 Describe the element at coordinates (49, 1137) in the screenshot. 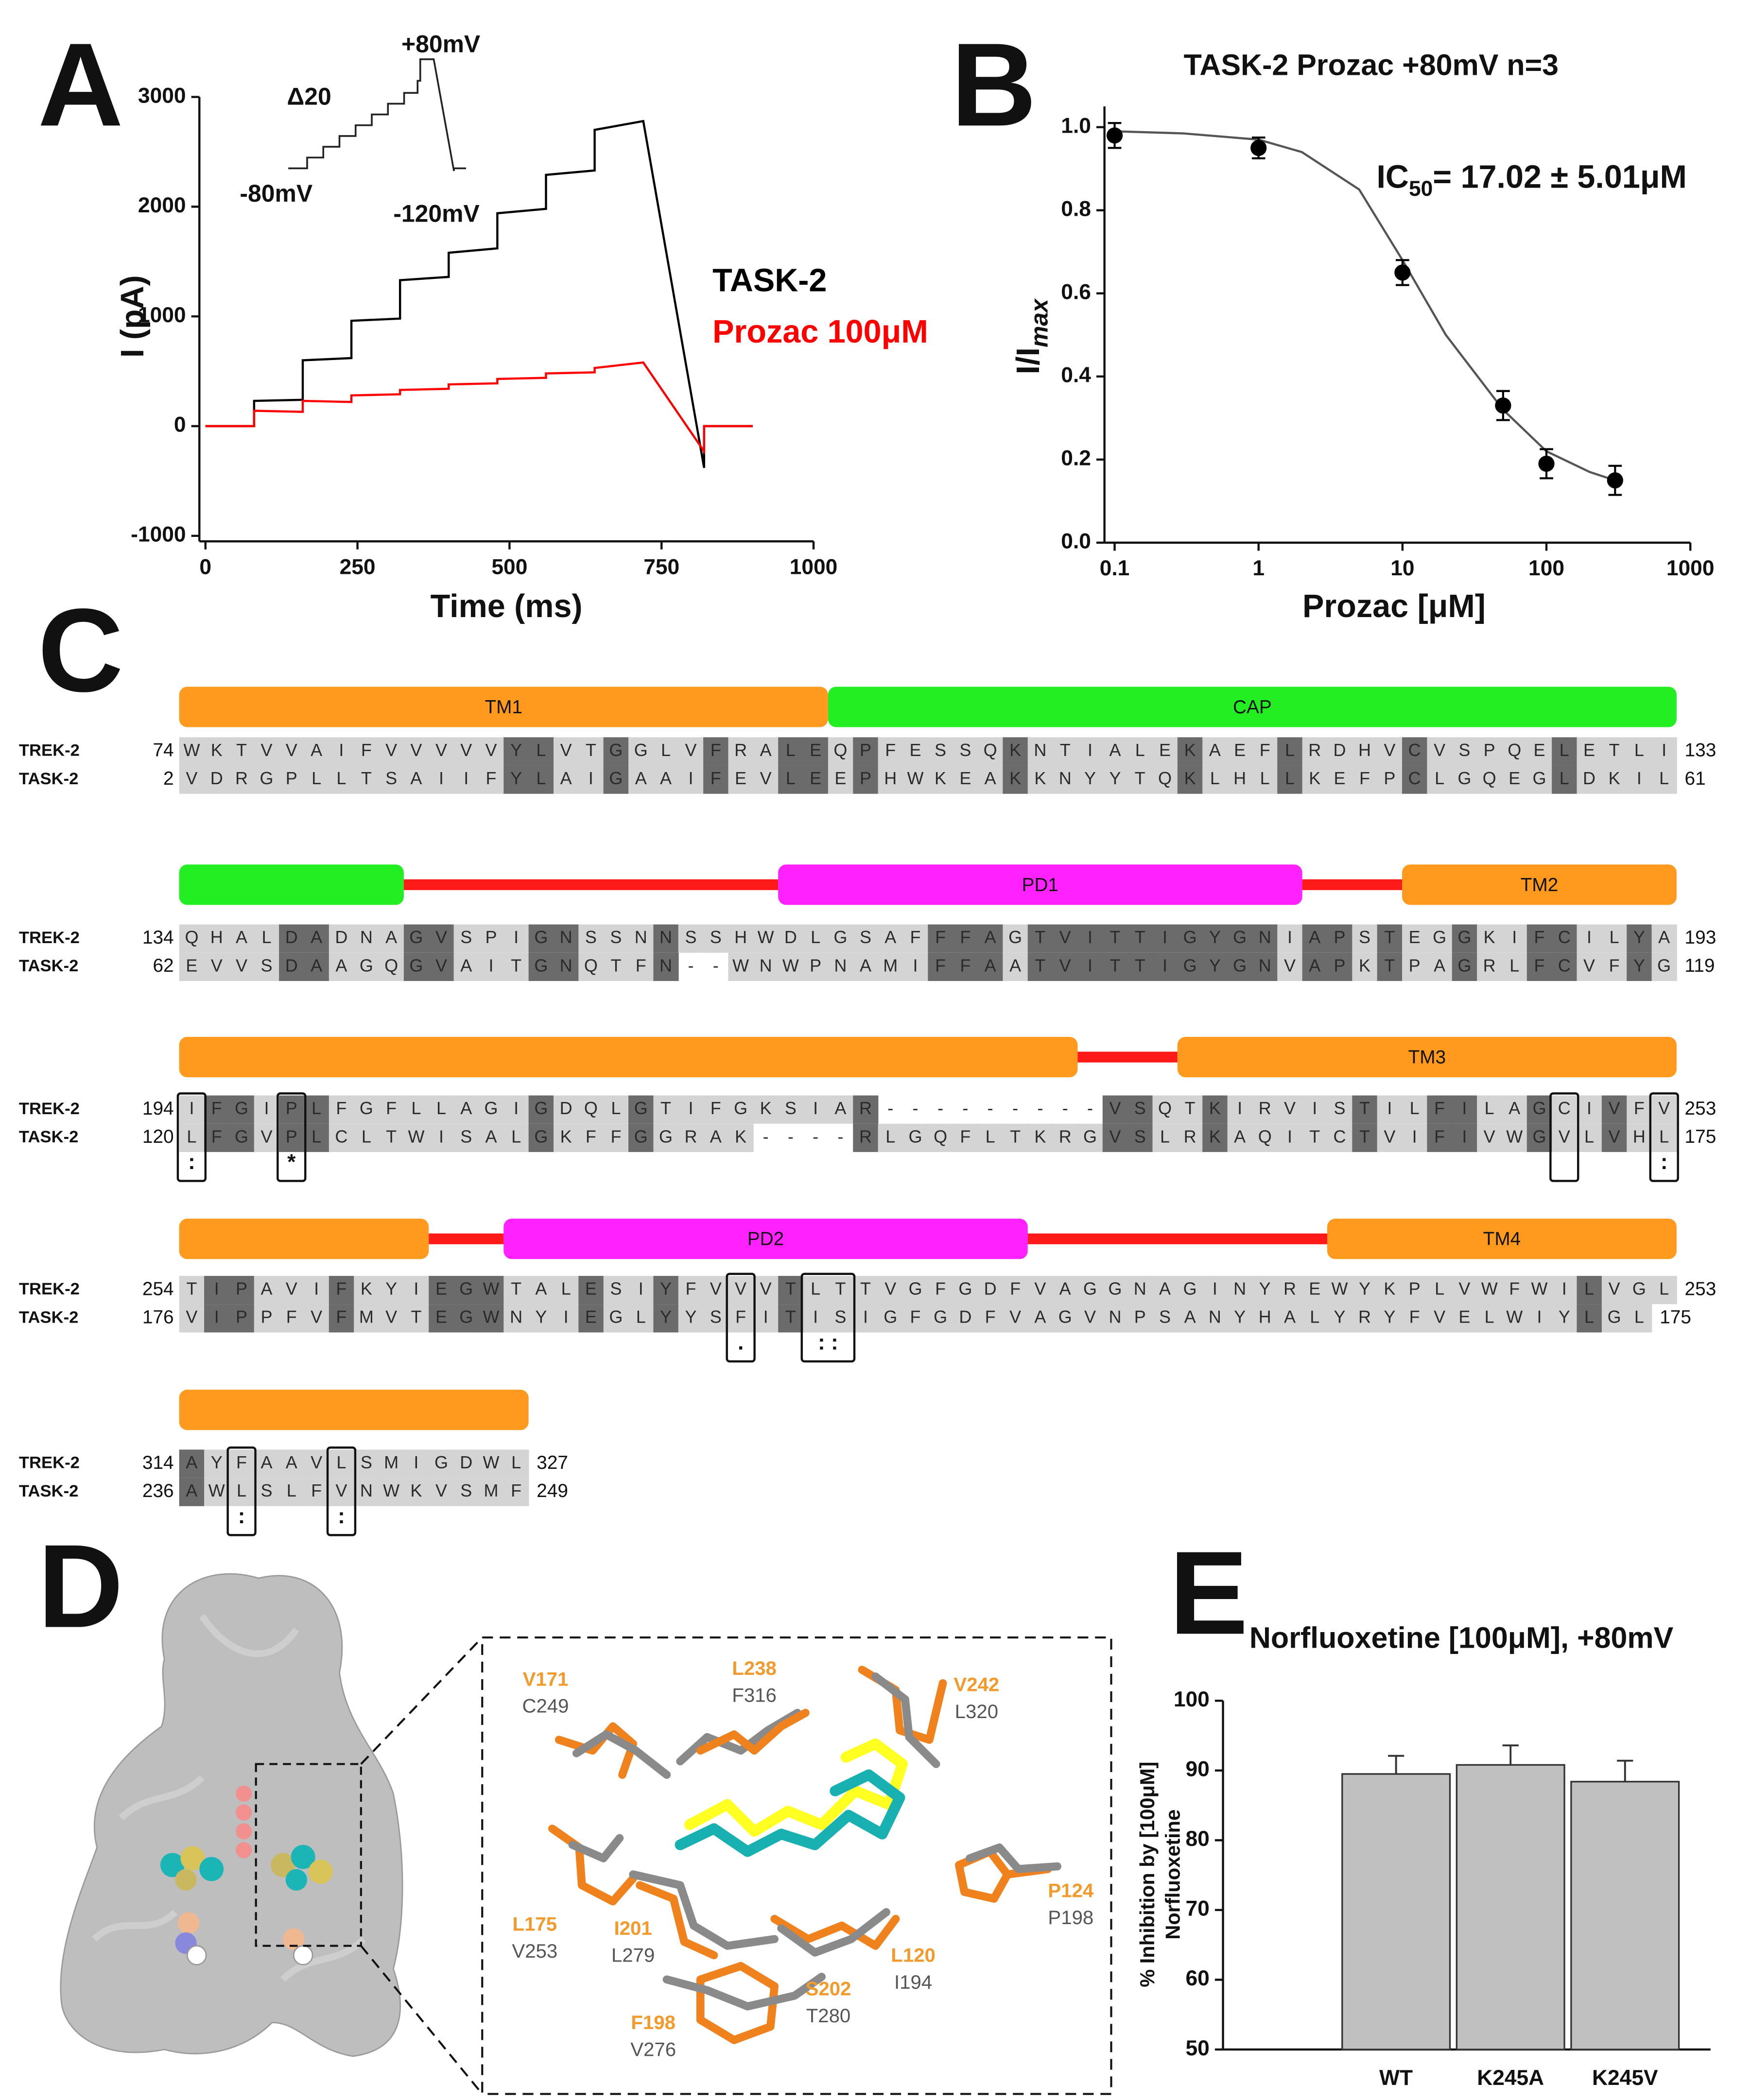

I see `sequence-name: TASK-2` at that location.